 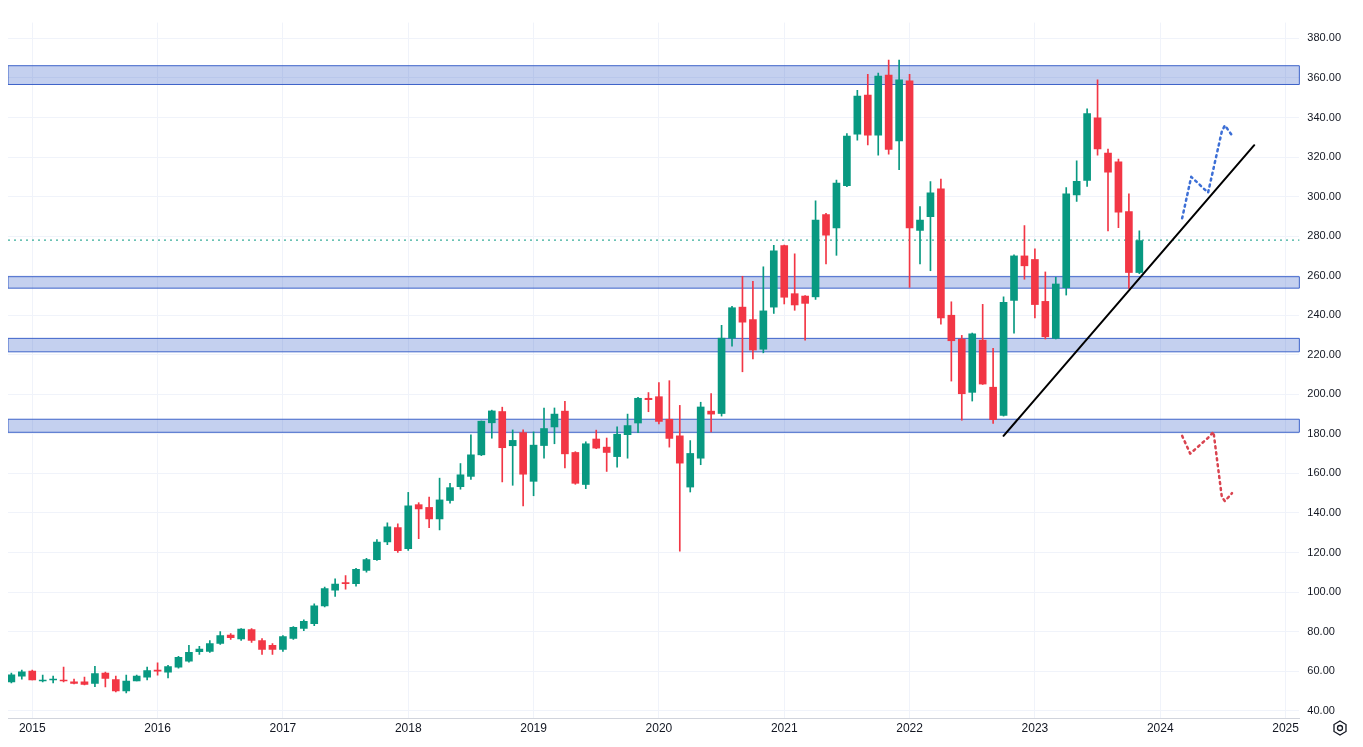 What do you see at coordinates (1324, 235) in the screenshot?
I see `y-tick-label: 280.00` at bounding box center [1324, 235].